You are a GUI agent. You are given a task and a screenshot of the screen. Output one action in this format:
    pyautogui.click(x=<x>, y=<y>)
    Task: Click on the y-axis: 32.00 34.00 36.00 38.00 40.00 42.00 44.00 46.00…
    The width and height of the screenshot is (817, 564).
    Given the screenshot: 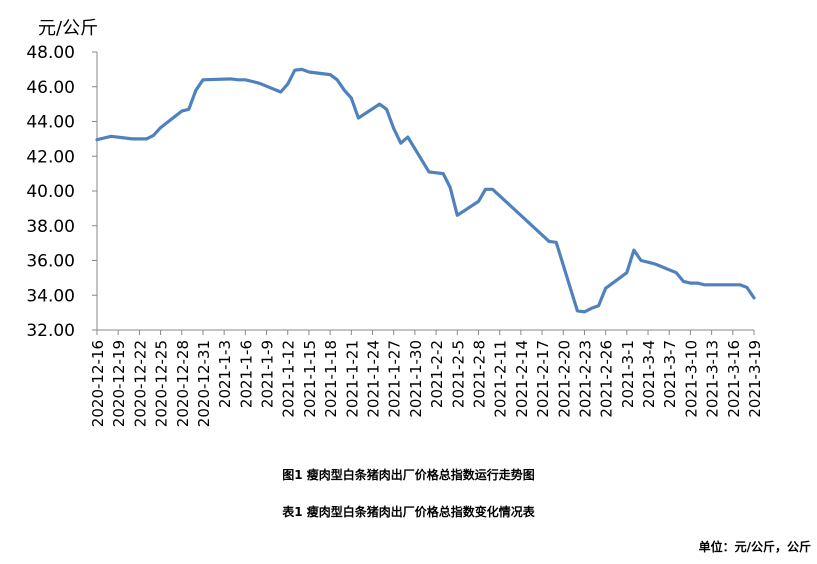 What is the action you would take?
    pyautogui.click(x=62, y=192)
    